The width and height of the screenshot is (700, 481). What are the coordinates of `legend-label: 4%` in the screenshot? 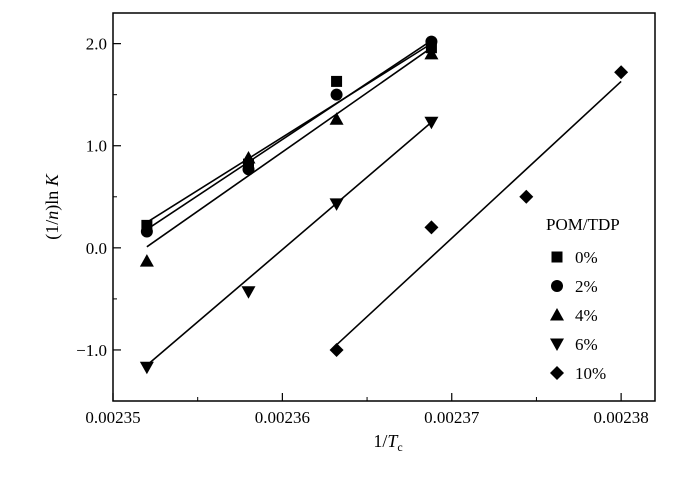 It's located at (586, 315).